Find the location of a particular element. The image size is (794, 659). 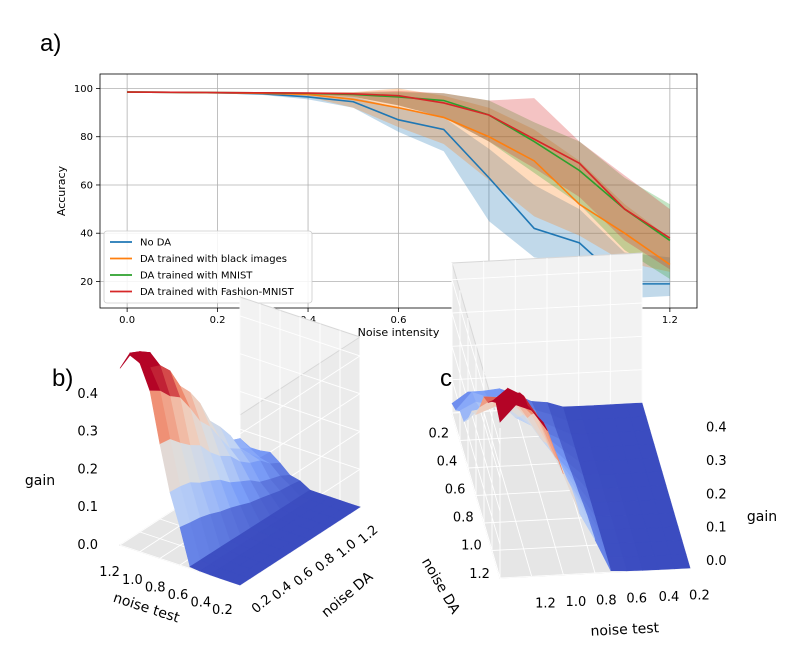

y-tick-label: 0.6 is located at coordinates (455, 490).